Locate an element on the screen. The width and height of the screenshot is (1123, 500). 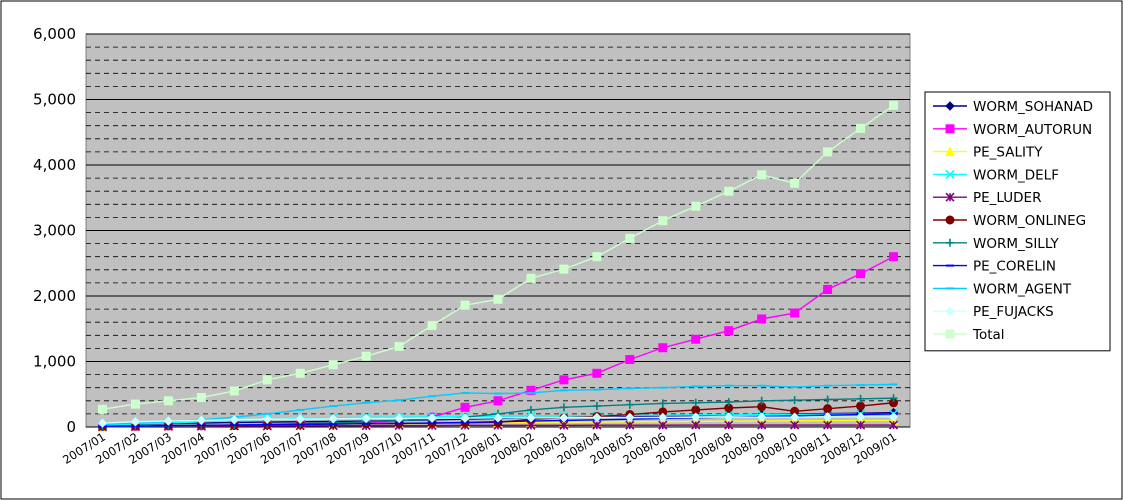
y-tick-label: 4,000 is located at coordinates (54, 165).